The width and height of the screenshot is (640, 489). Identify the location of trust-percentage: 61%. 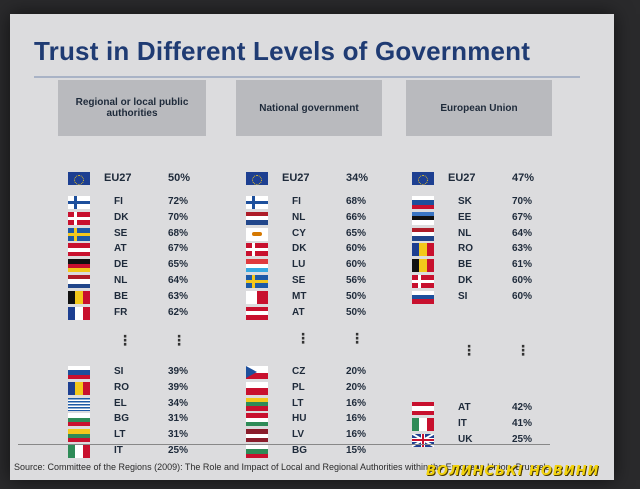
(522, 265).